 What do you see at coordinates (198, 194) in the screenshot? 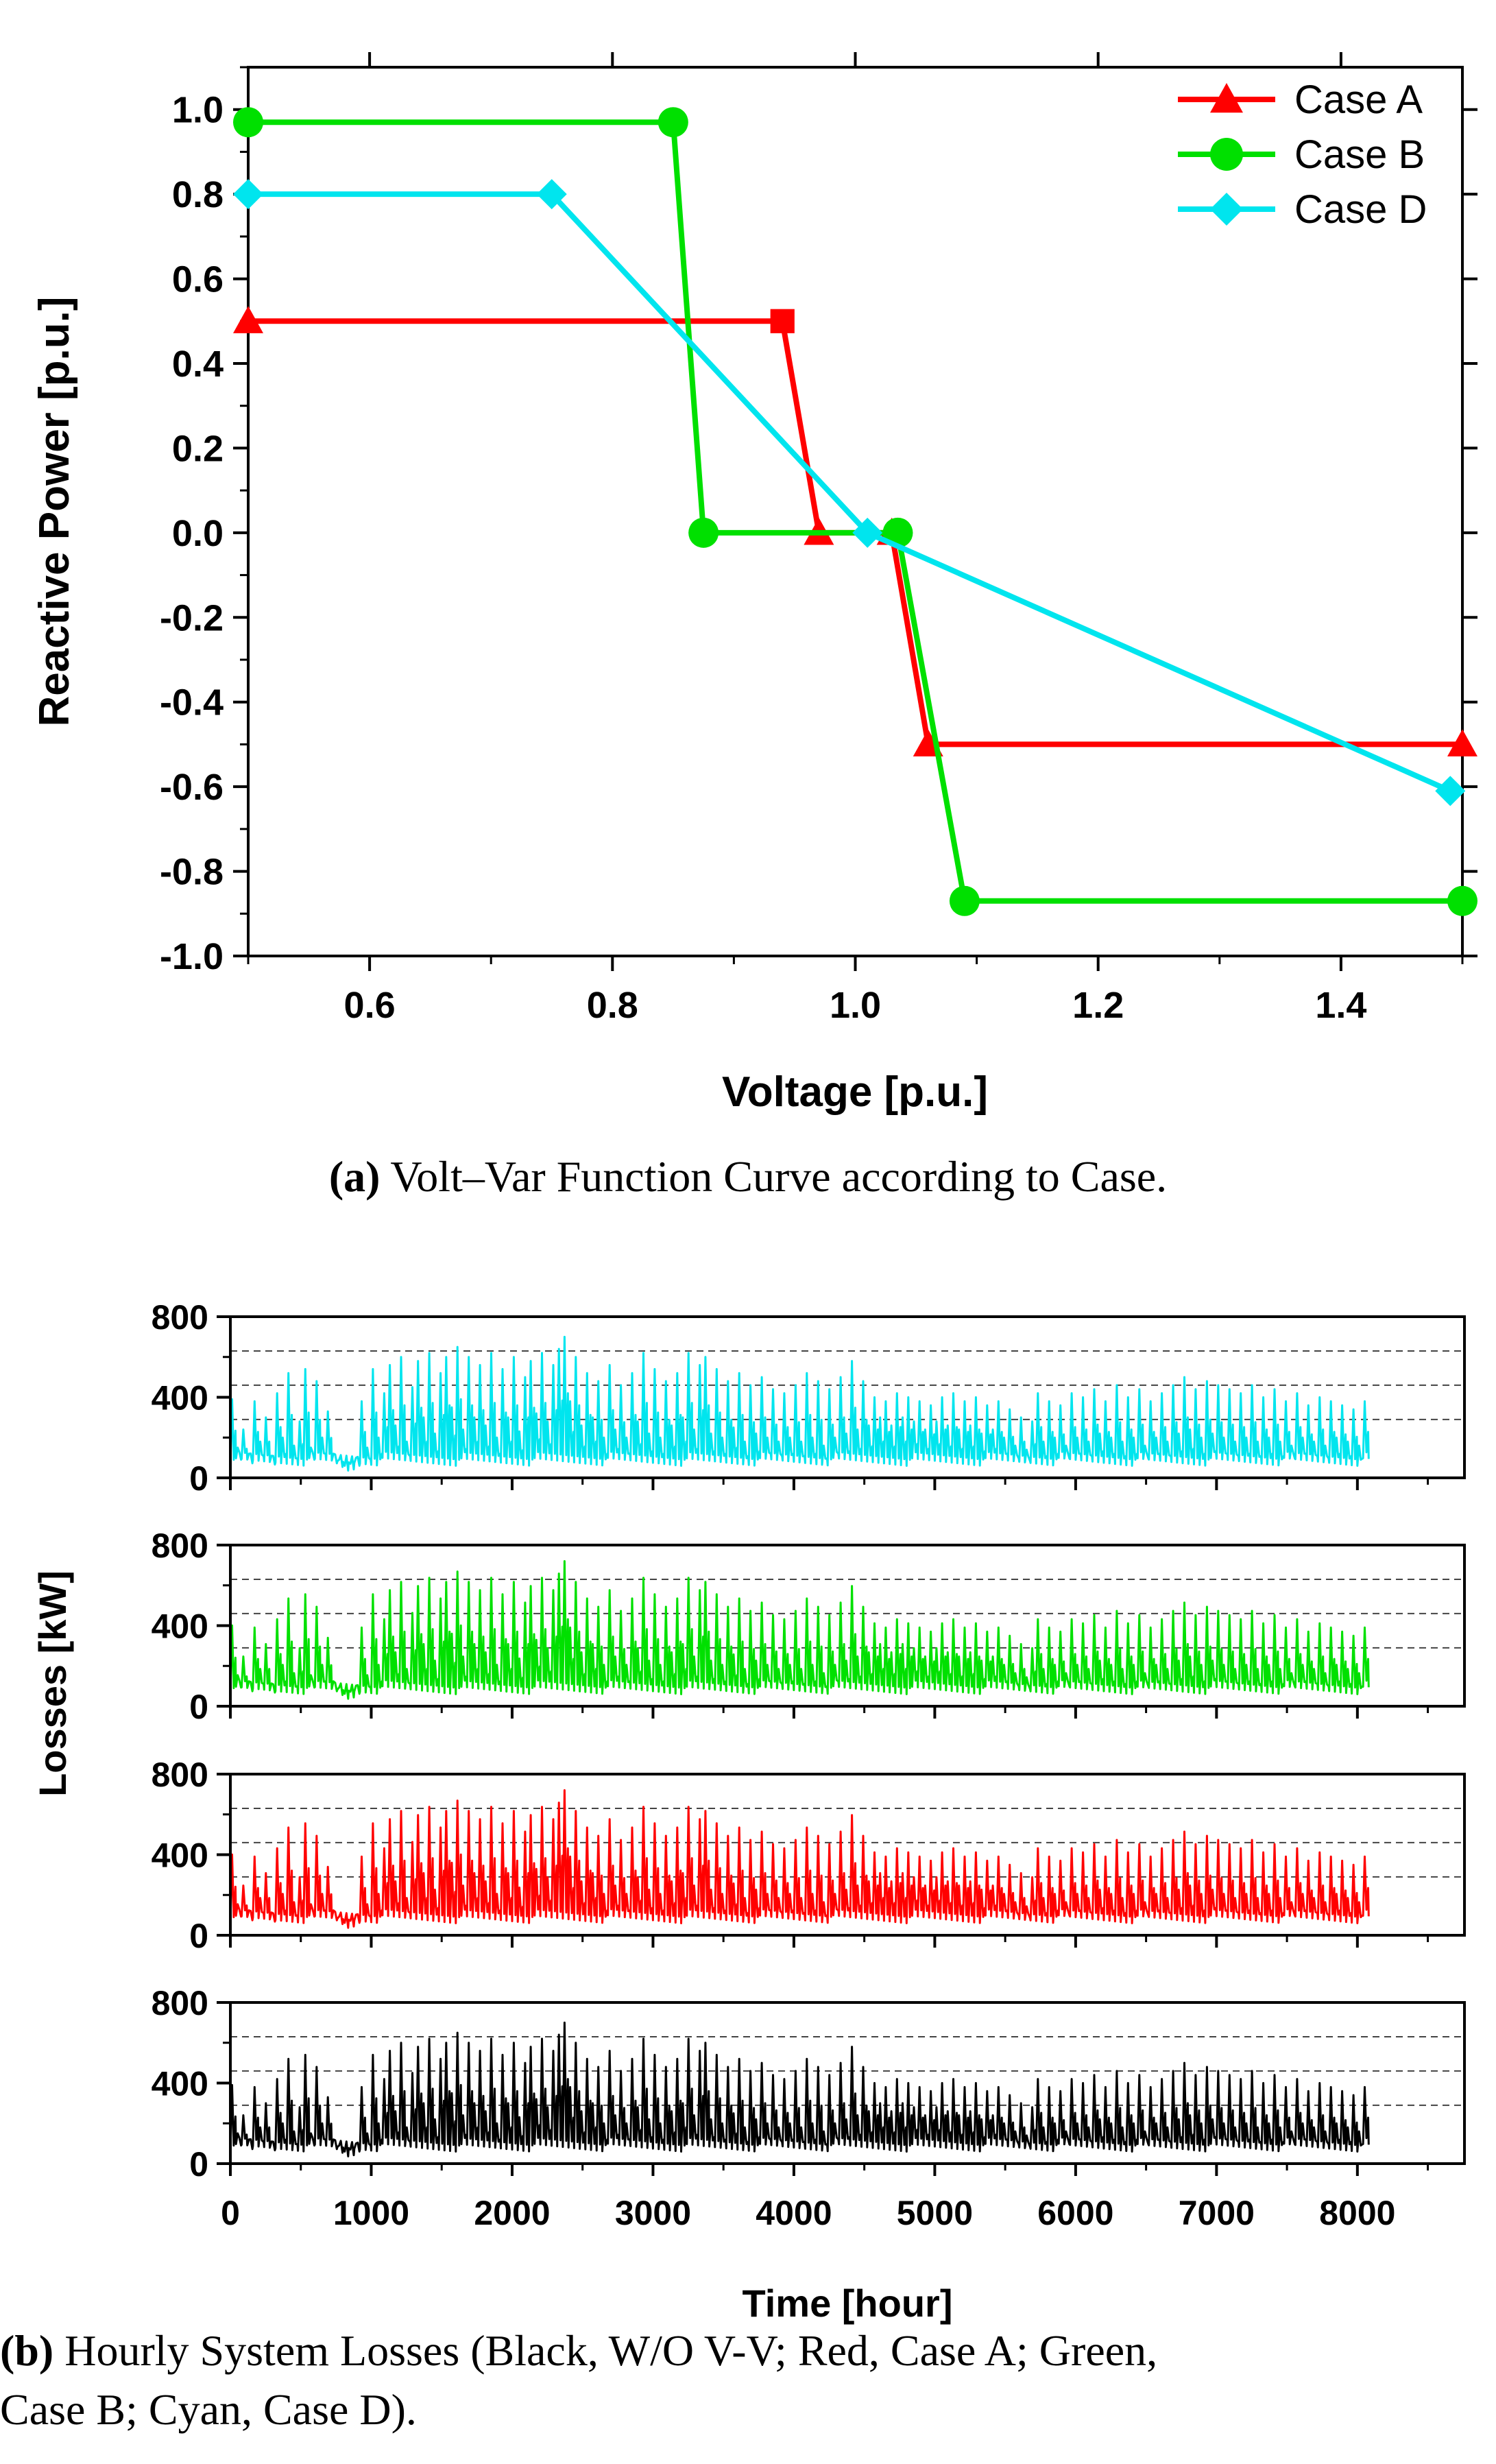
I see `y-tick-label: 0.8` at bounding box center [198, 194].